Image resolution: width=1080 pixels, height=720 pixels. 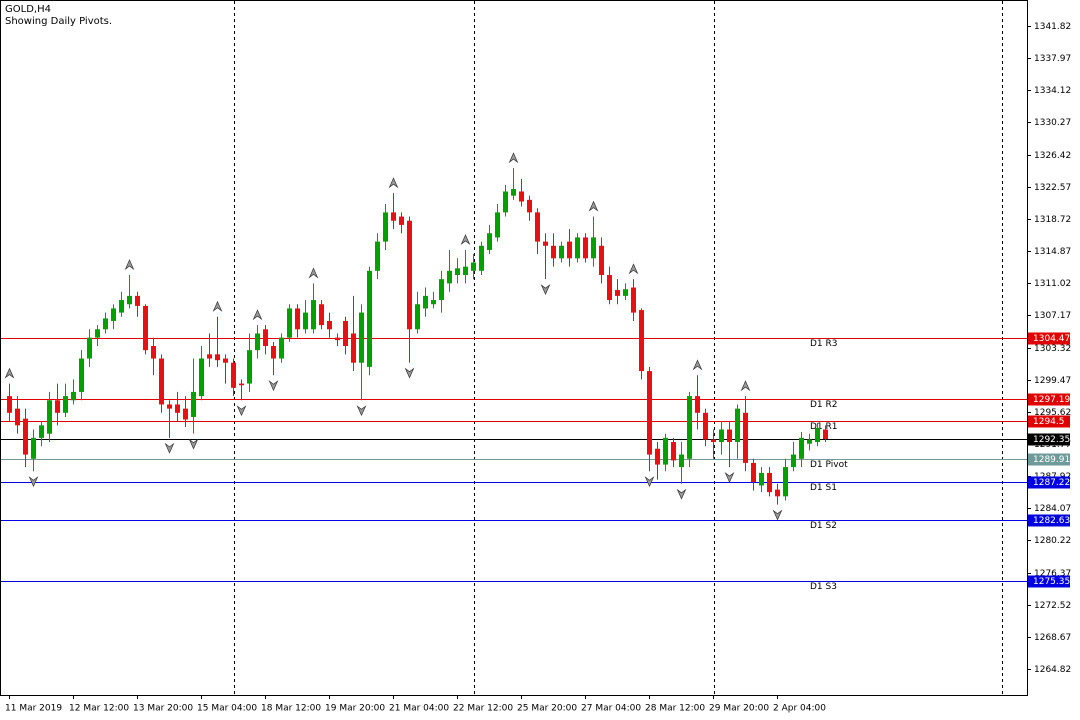 I want to click on y-tick-label: 1295.62, so click(x=1052, y=413).